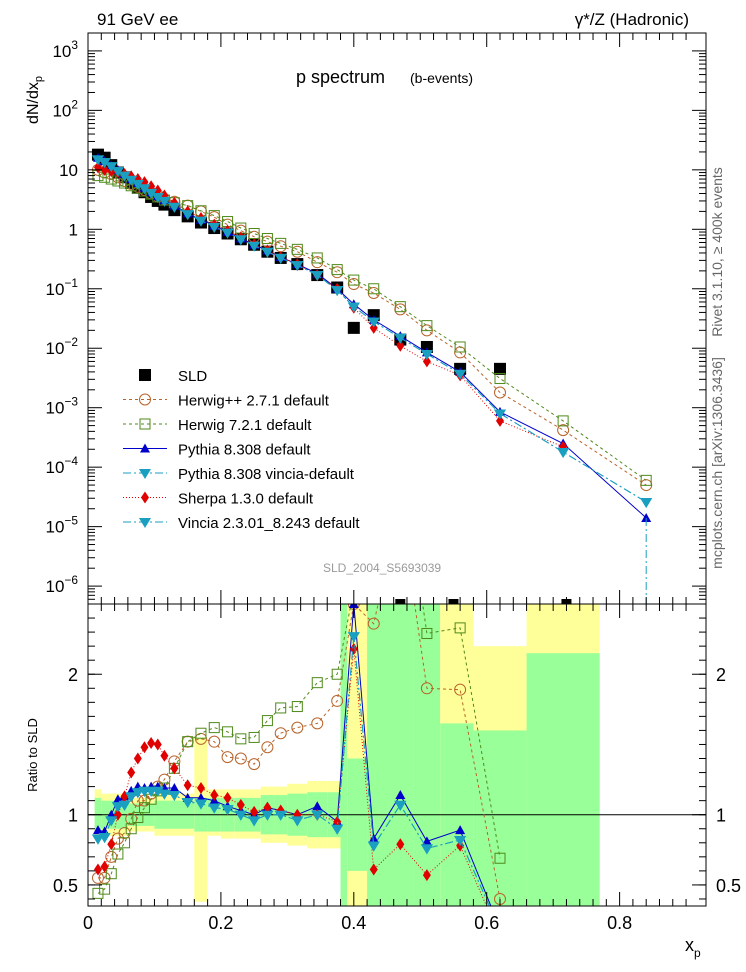 The height and width of the screenshot is (972, 746). I want to click on ratio-y-tick-label-right: 2, so click(721, 675).